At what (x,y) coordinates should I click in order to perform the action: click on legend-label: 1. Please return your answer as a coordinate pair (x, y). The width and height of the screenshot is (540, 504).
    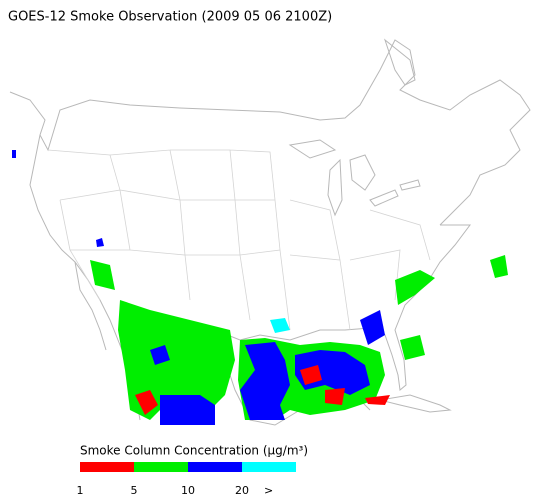
    Looking at the image, I should click on (80, 490).